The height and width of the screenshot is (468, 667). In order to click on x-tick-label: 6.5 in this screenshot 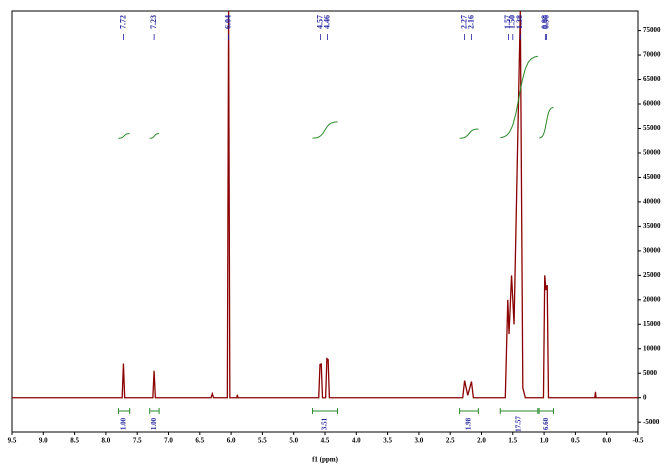, I will do `click(199, 441)`.